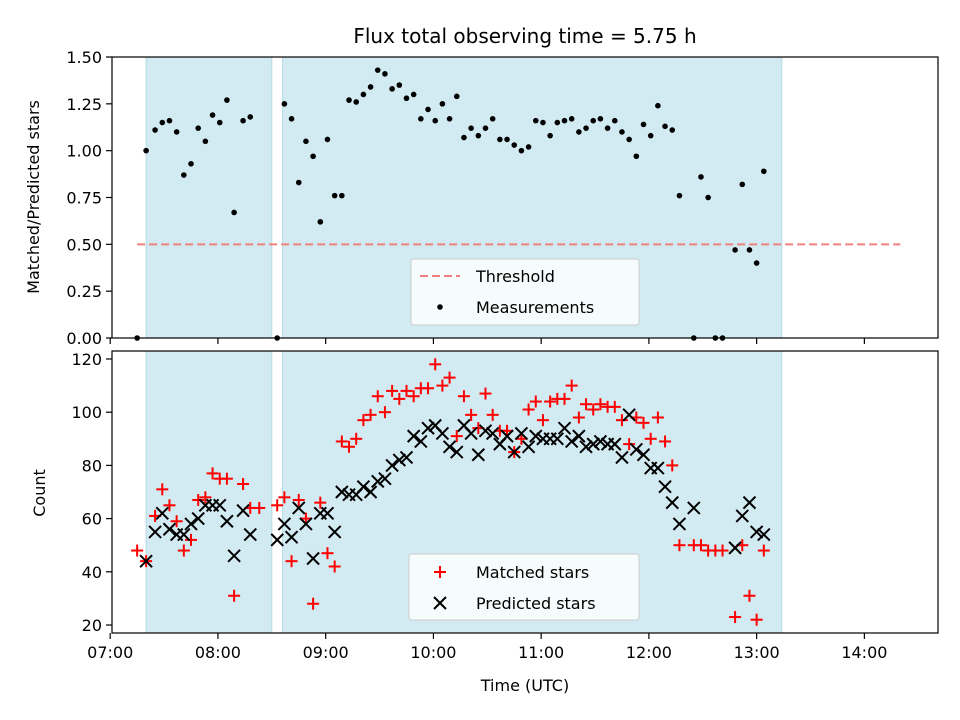 The image size is (960, 720). Describe the element at coordinates (86, 359) in the screenshot. I see `count-y-tick-label-5: 120` at that location.